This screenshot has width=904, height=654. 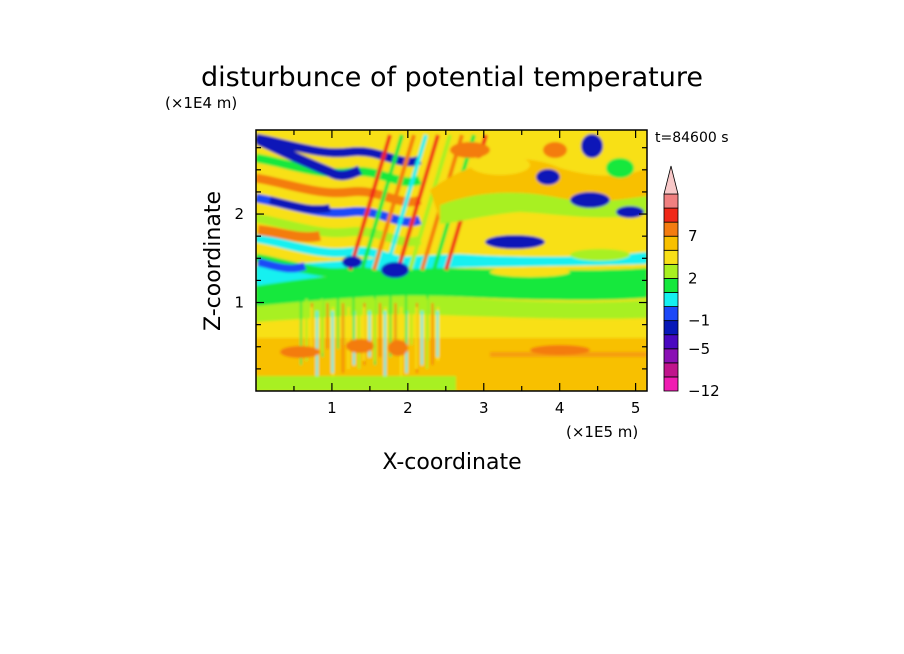 I want to click on time-label: t=84600 s, so click(x=692, y=138).